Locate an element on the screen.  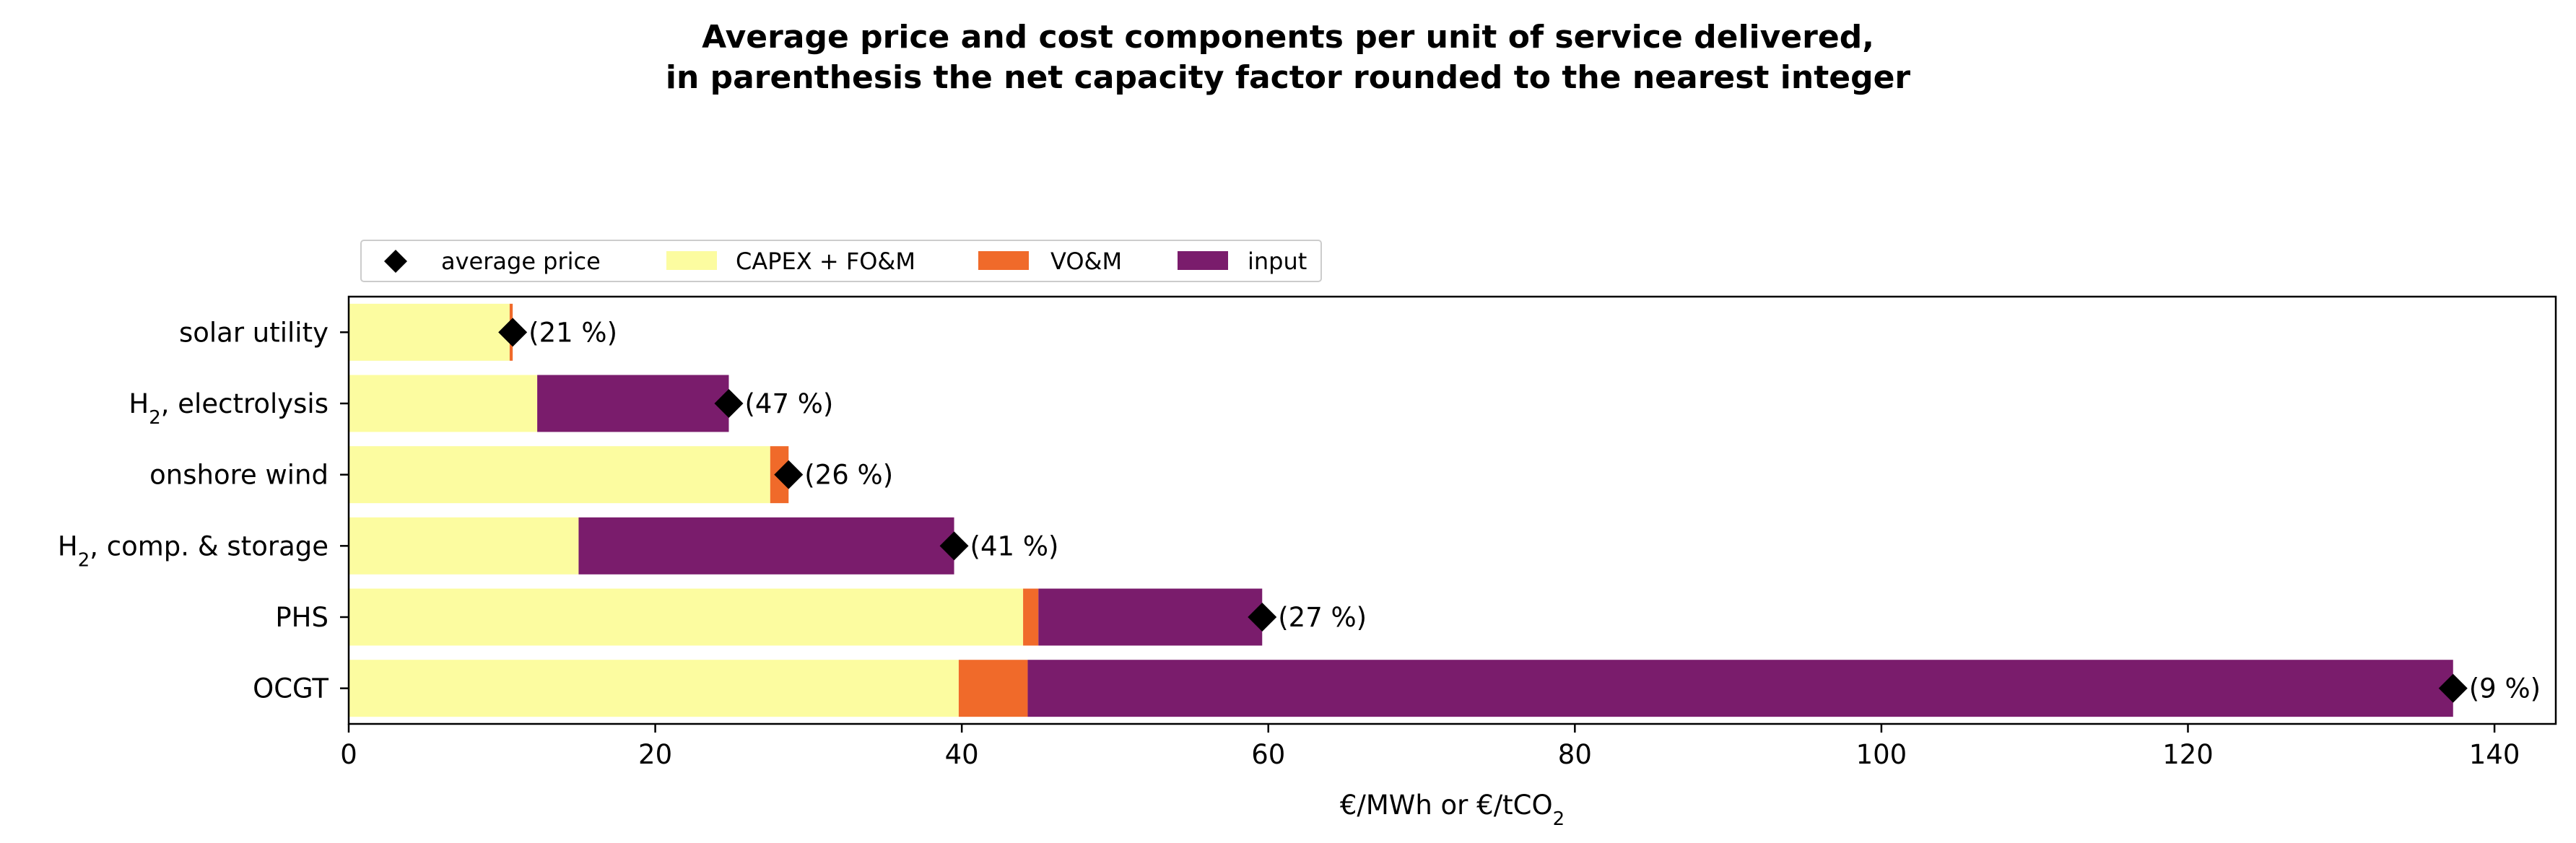
capacity-factor-label: (21 %) is located at coordinates (572, 332).